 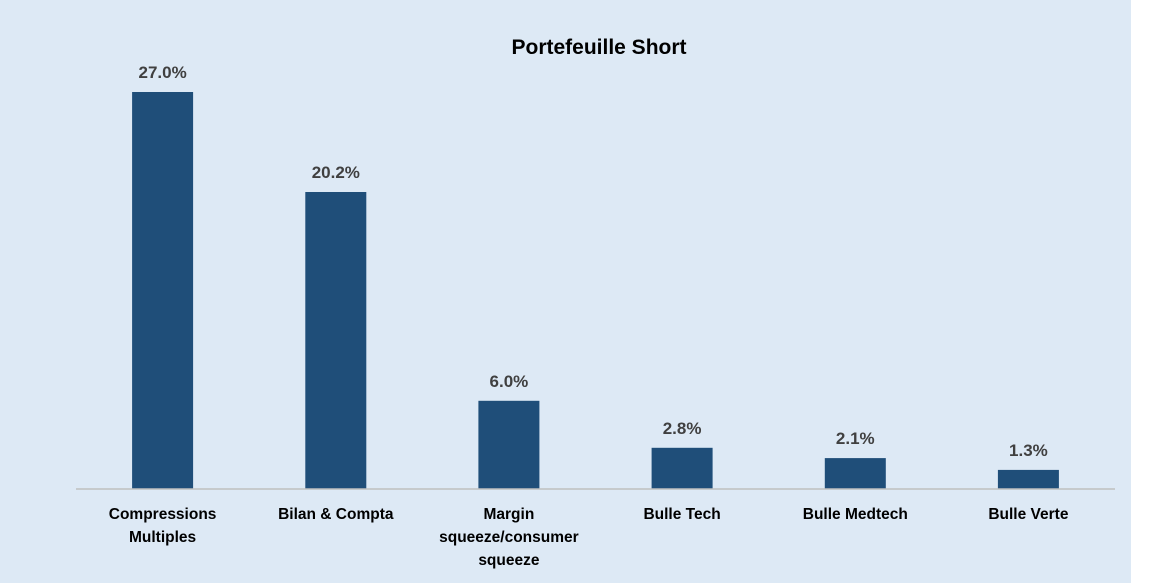 What do you see at coordinates (509, 381) in the screenshot?
I see `data-label-2: 6.0%` at bounding box center [509, 381].